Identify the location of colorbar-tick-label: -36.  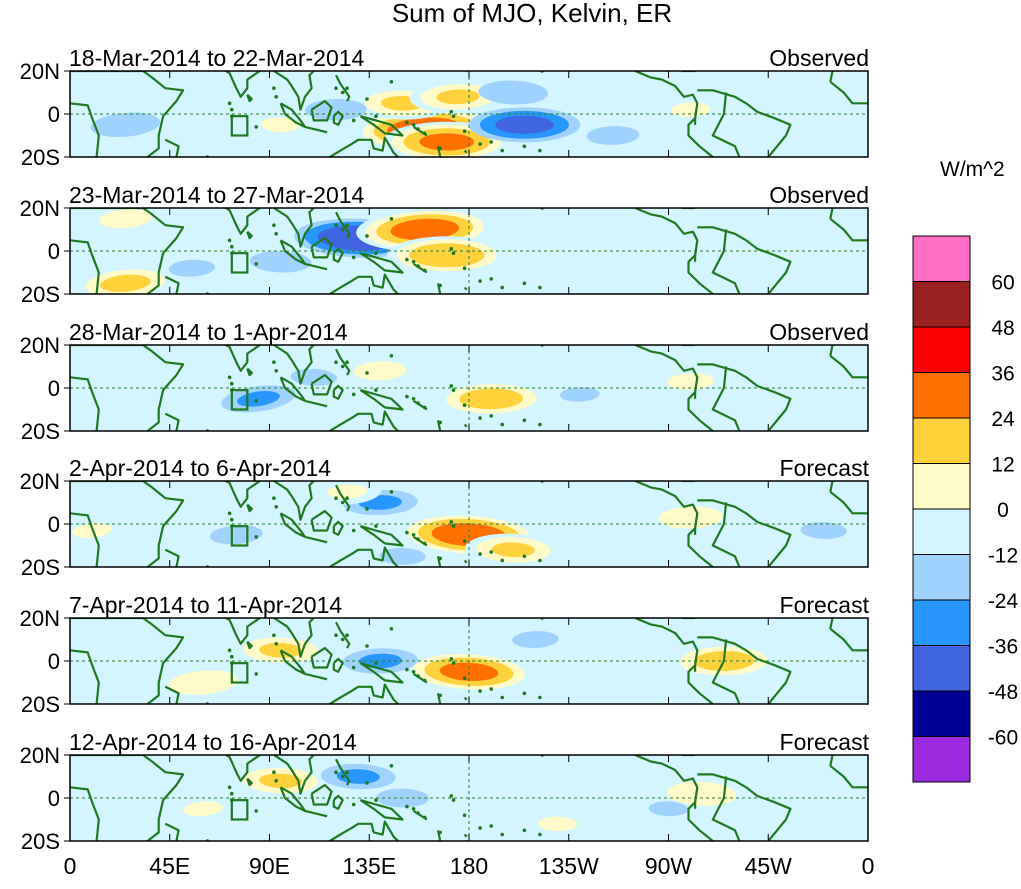
(1003, 647).